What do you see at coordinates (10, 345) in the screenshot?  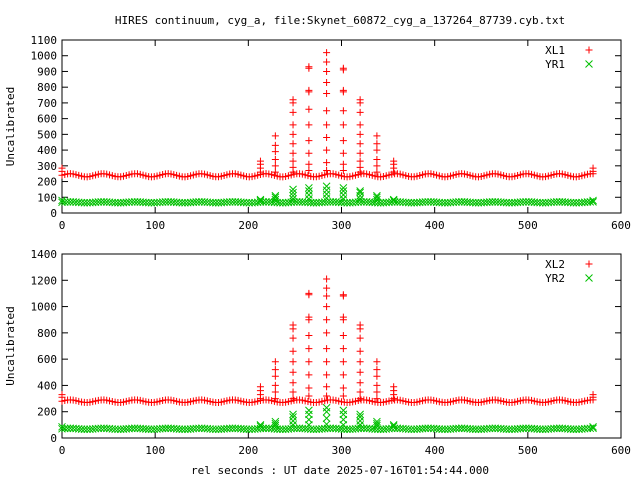 I see `y-axis-label: Uncalibrated` at bounding box center [10, 345].